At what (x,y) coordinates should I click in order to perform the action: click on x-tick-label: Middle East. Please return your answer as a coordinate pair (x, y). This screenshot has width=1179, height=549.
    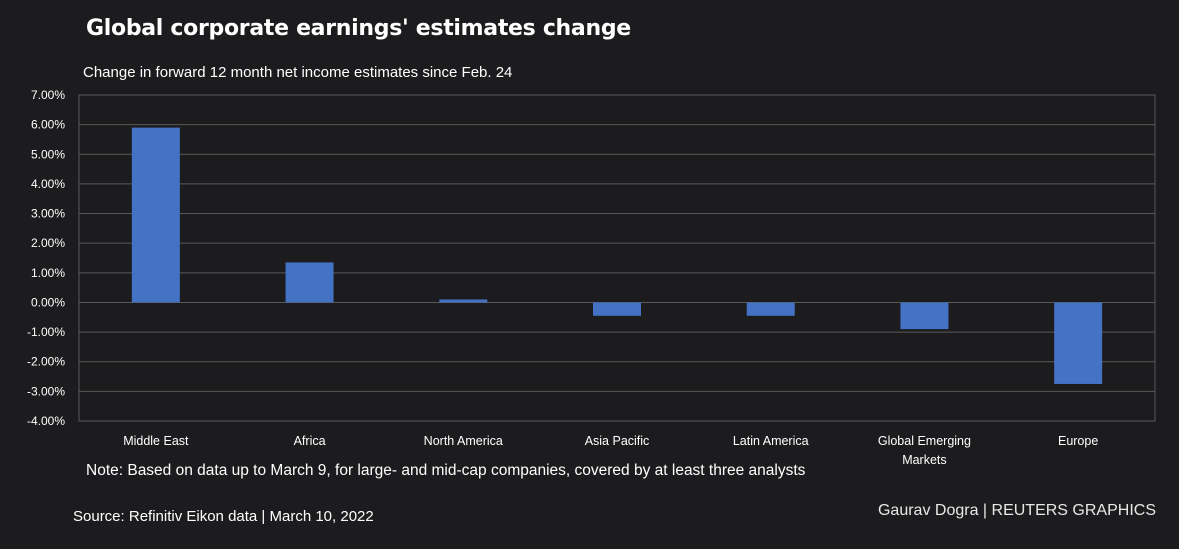
    Looking at the image, I should click on (156, 441).